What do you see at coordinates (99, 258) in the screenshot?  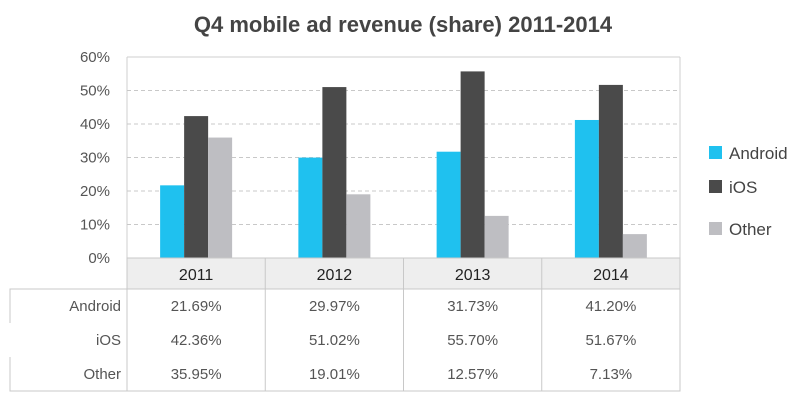 I see `y-tick-label: 0%` at bounding box center [99, 258].